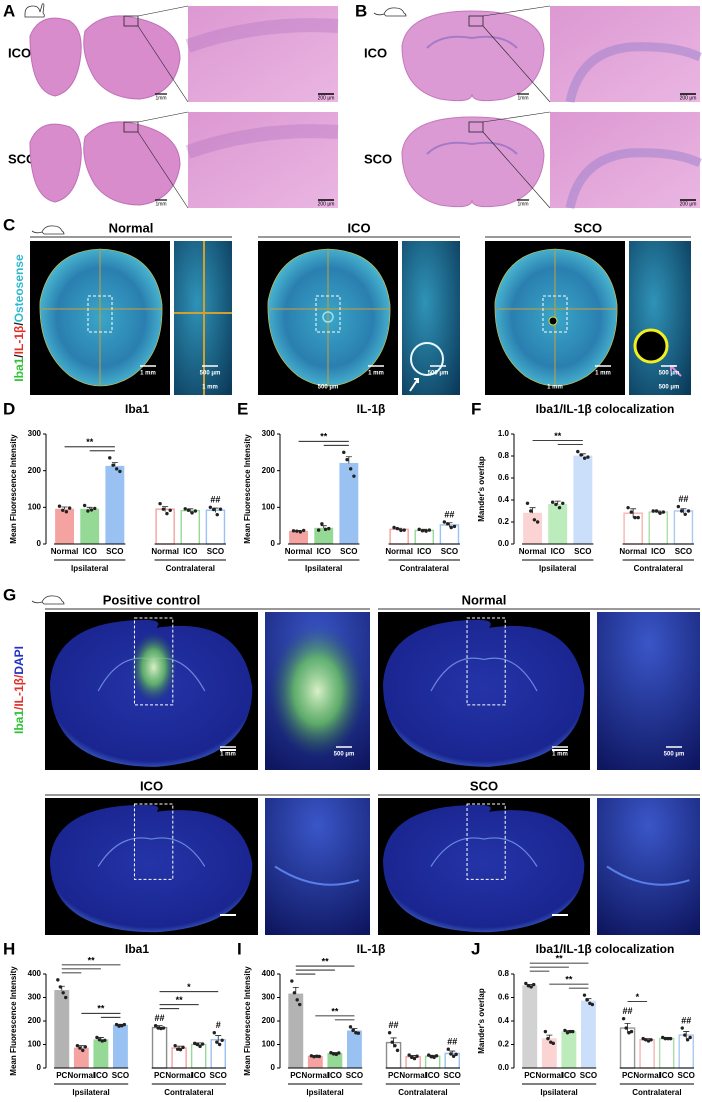 The image size is (702, 1102). Describe the element at coordinates (22, 158) in the screenshot. I see `row-label: SCO` at that location.